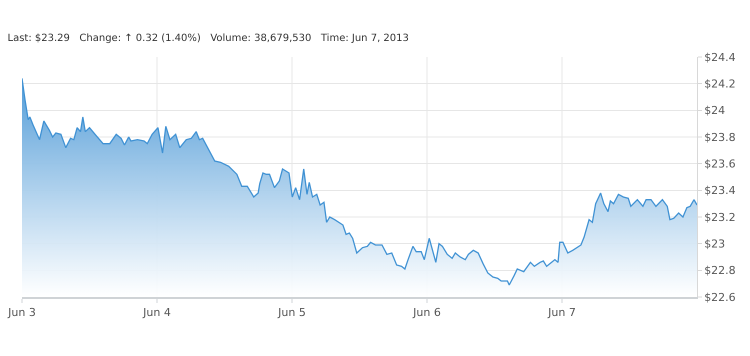 The image size is (750, 356). I want to click on y-tick-label: $24, so click(715, 111).